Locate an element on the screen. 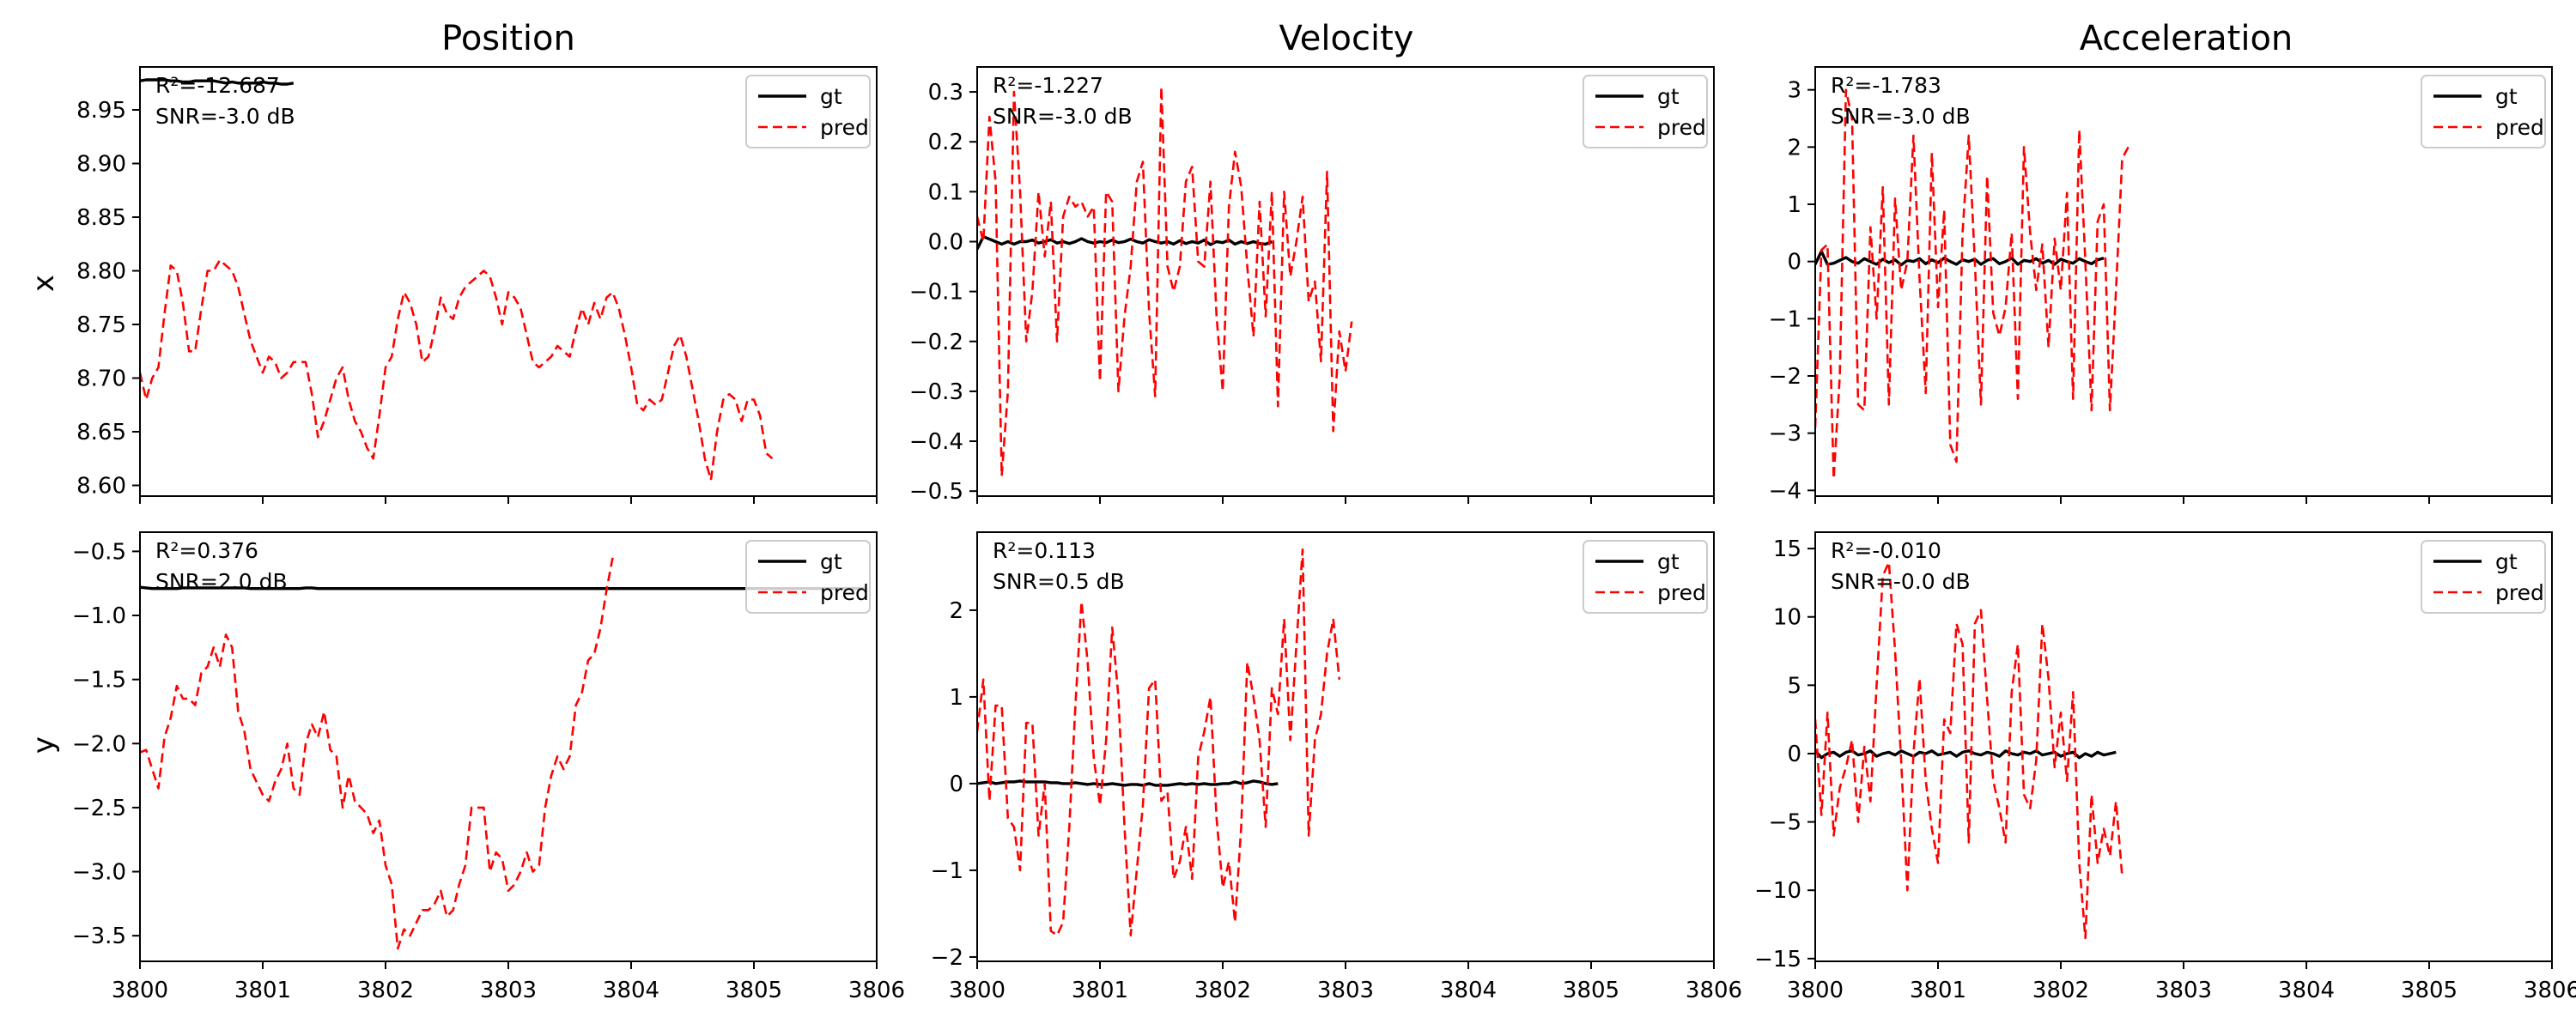  y-tick-label: −1.0 is located at coordinates (99, 616).